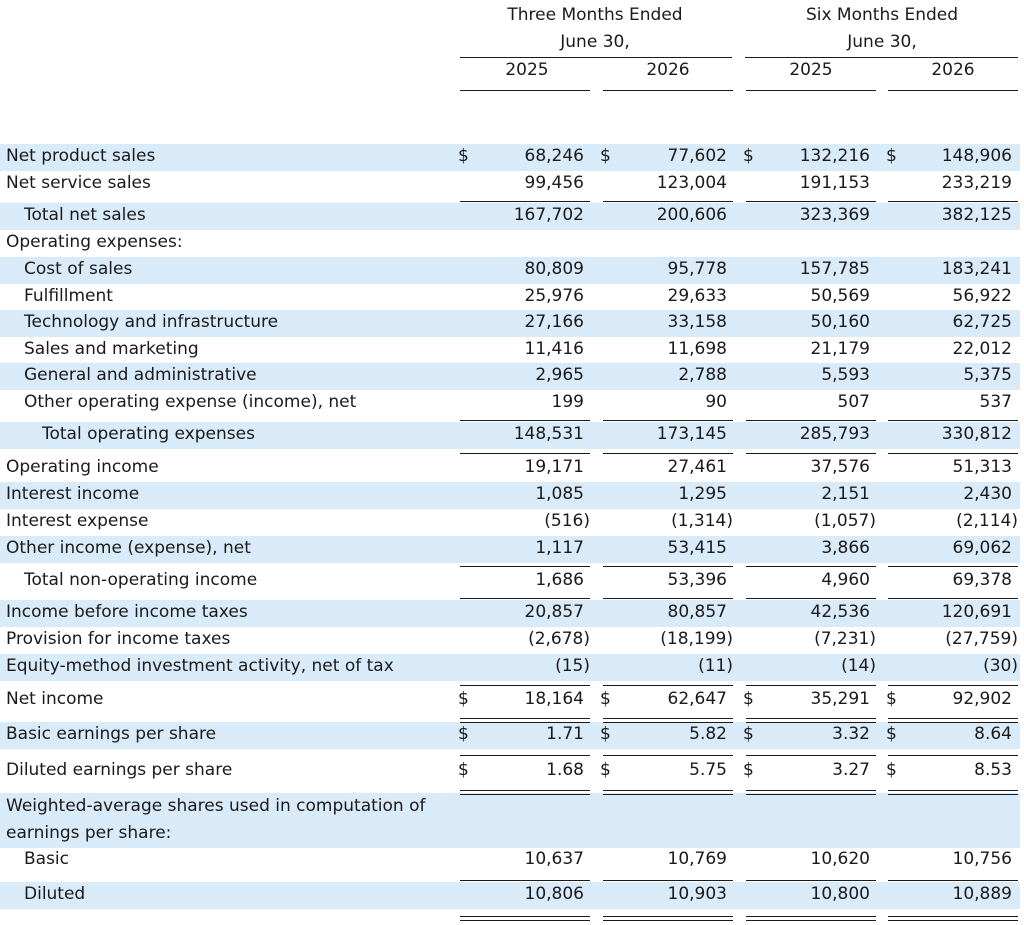 The width and height of the screenshot is (1024, 925). Describe the element at coordinates (976, 612) in the screenshot. I see `amount-cell: 120,691` at that location.